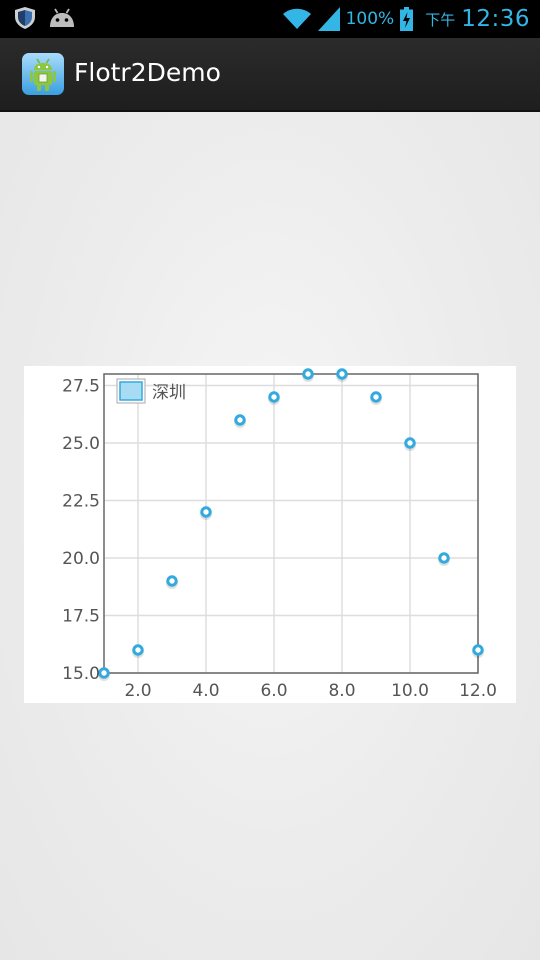 This screenshot has height=960, width=540. Describe the element at coordinates (25, 18) in the screenshot. I see `shield-icon` at that location.